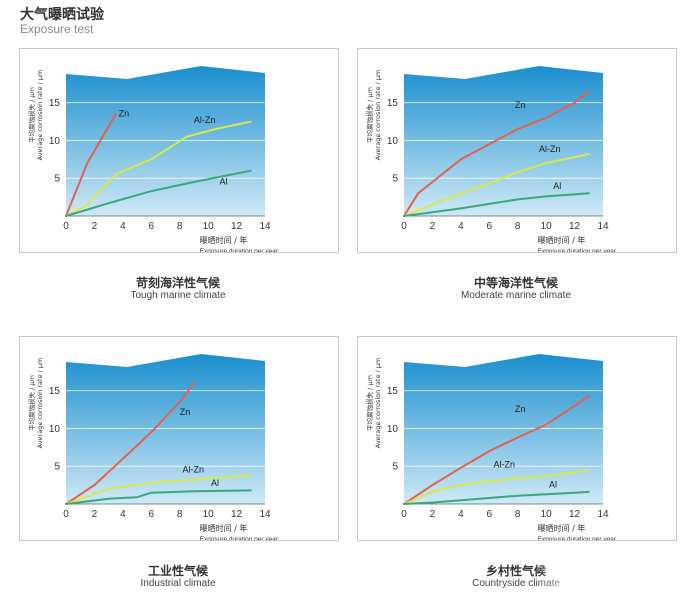 This screenshot has height=601, width=685. Describe the element at coordinates (516, 583) in the screenshot. I see `chart-caption-en: Countryside climate` at that location.